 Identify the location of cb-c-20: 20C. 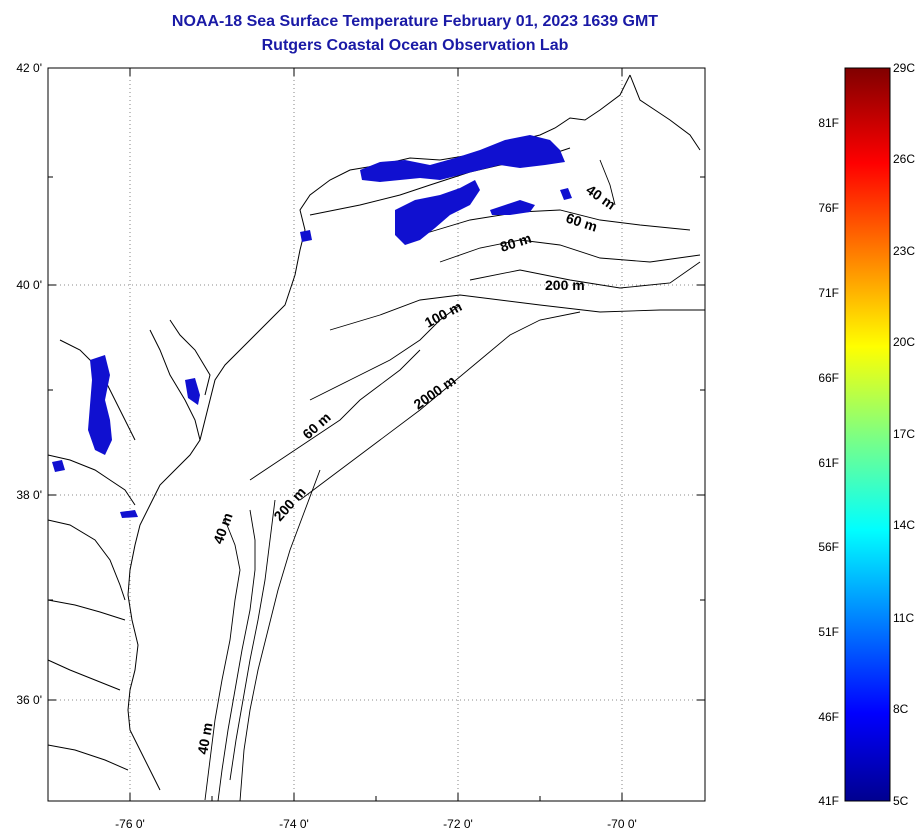
(904, 342).